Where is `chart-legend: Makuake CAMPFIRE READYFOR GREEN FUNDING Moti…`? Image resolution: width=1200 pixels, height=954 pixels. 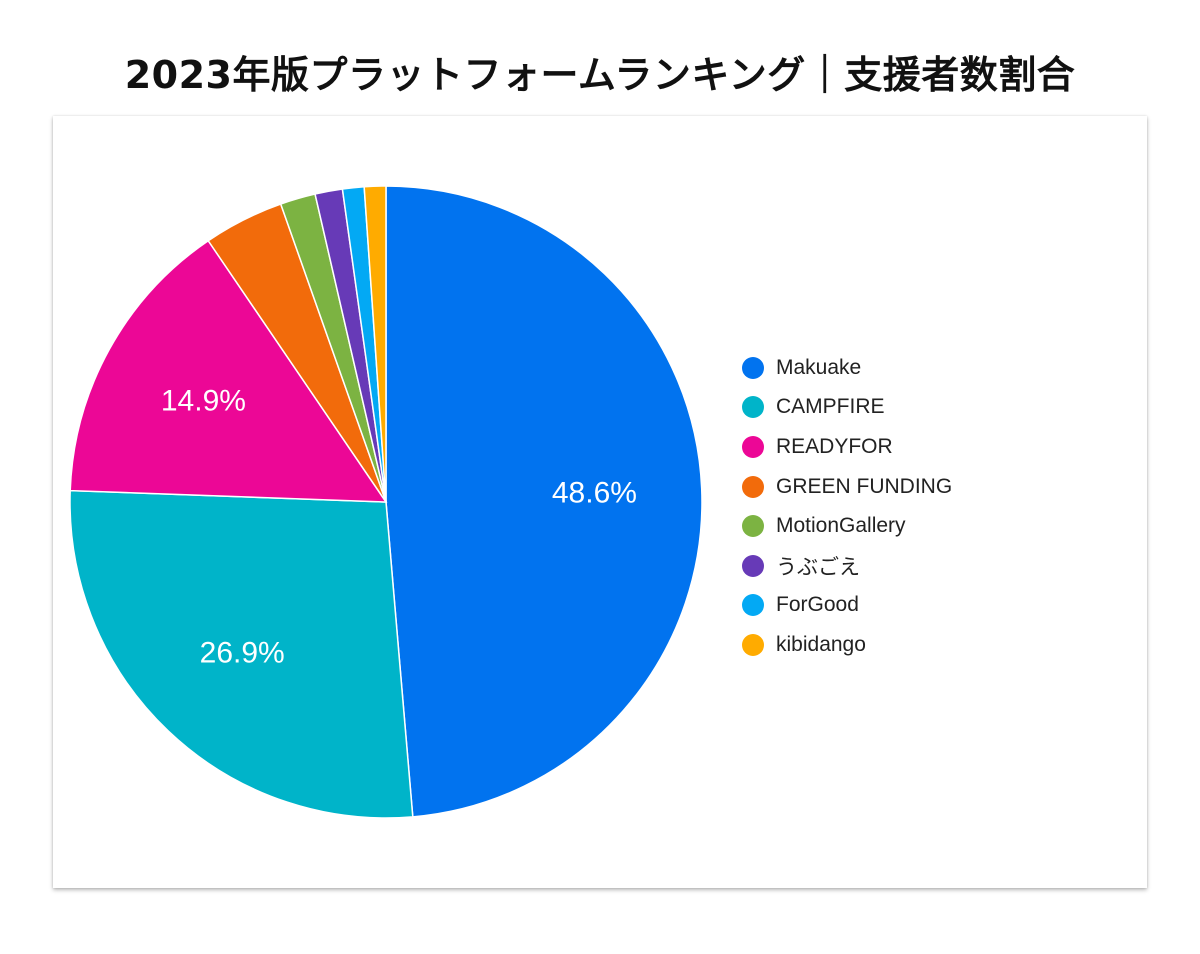 chart-legend: Makuake CAMPFIRE READYFOR GREEN FUNDING Moti… is located at coordinates (847, 506).